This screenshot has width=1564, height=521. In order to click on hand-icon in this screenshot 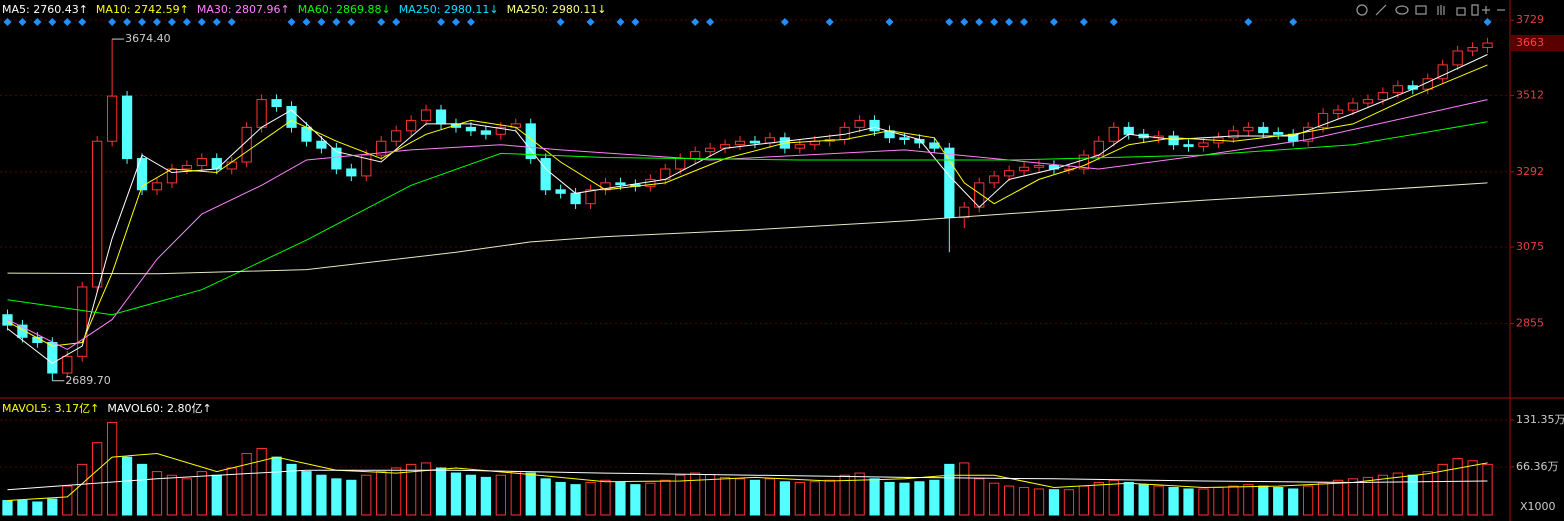, I will do `click(1441, 10)`.